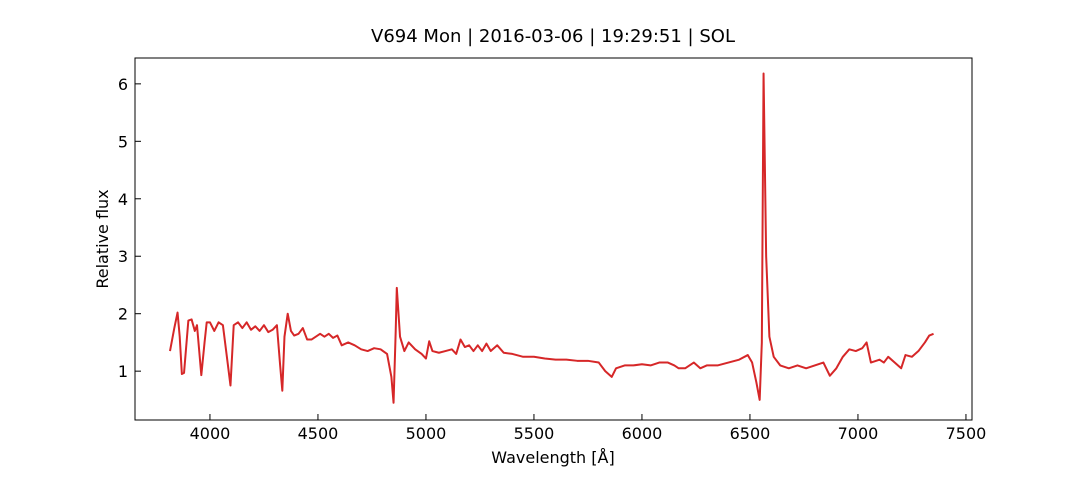 This screenshot has height=484, width=1080. What do you see at coordinates (534, 433) in the screenshot?
I see `x-tick-label: 5500` at bounding box center [534, 433].